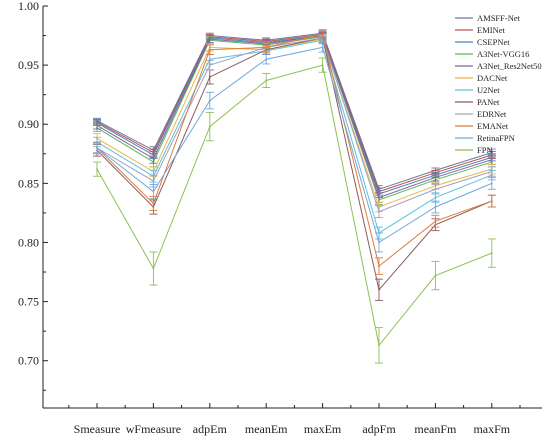 The height and width of the screenshot is (440, 550). Describe the element at coordinates (491, 30) in the screenshot. I see `legend-label: EMINet` at that location.